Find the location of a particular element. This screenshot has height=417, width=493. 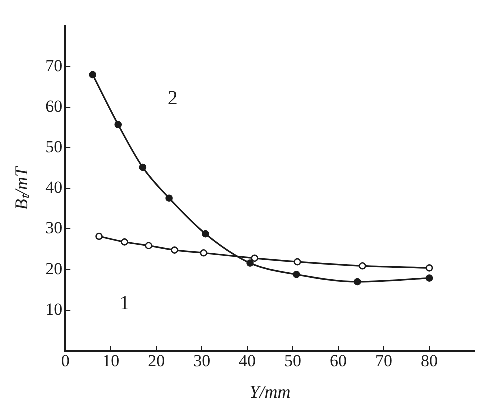

y-tick-label: 60 is located at coordinates (54, 106).